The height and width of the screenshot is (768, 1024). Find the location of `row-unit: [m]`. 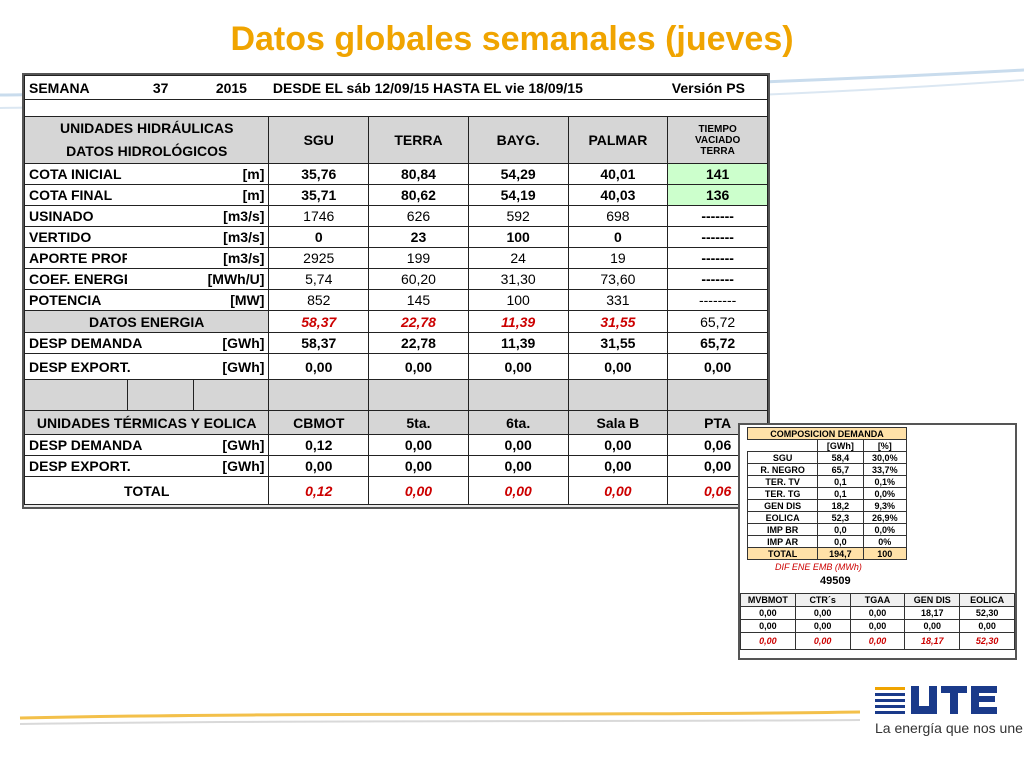

row-unit: [m] is located at coordinates (231, 174).